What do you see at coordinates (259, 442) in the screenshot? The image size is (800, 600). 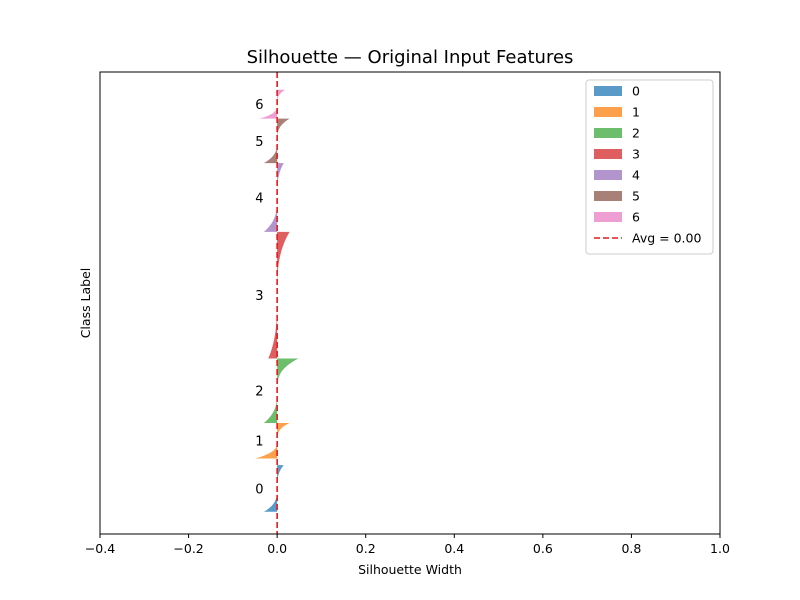 I see `cluster-label-1: 1` at bounding box center [259, 442].